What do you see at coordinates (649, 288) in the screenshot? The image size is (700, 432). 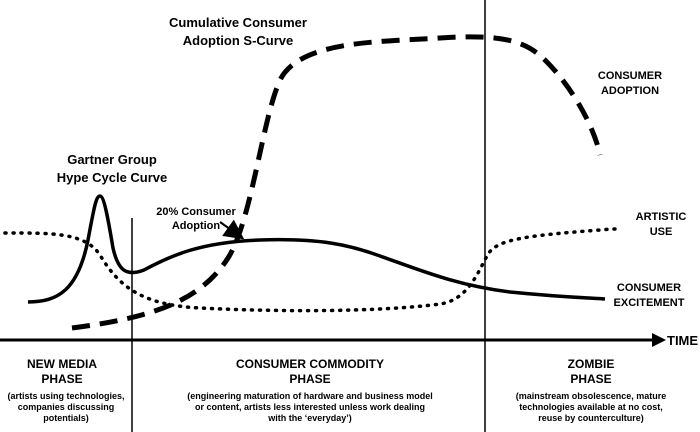 I see `consumer-excitement-label-line1: CONSUMER` at bounding box center [649, 288].